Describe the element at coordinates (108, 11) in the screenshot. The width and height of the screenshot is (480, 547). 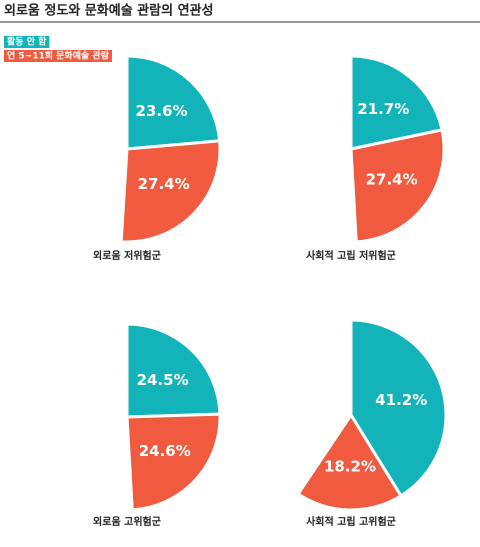
I see `chart-title: 외로움 정도와 문화예술 관람의 연관성` at that location.